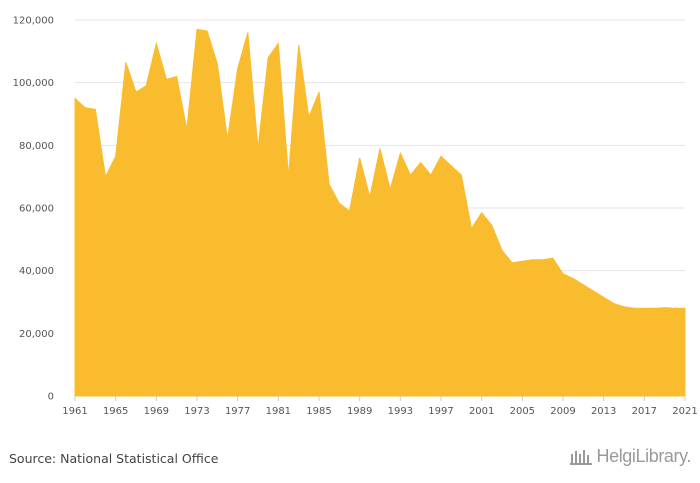 The width and height of the screenshot is (700, 483). What do you see at coordinates (278, 411) in the screenshot?
I see `x-tick-label: 1981` at bounding box center [278, 411].